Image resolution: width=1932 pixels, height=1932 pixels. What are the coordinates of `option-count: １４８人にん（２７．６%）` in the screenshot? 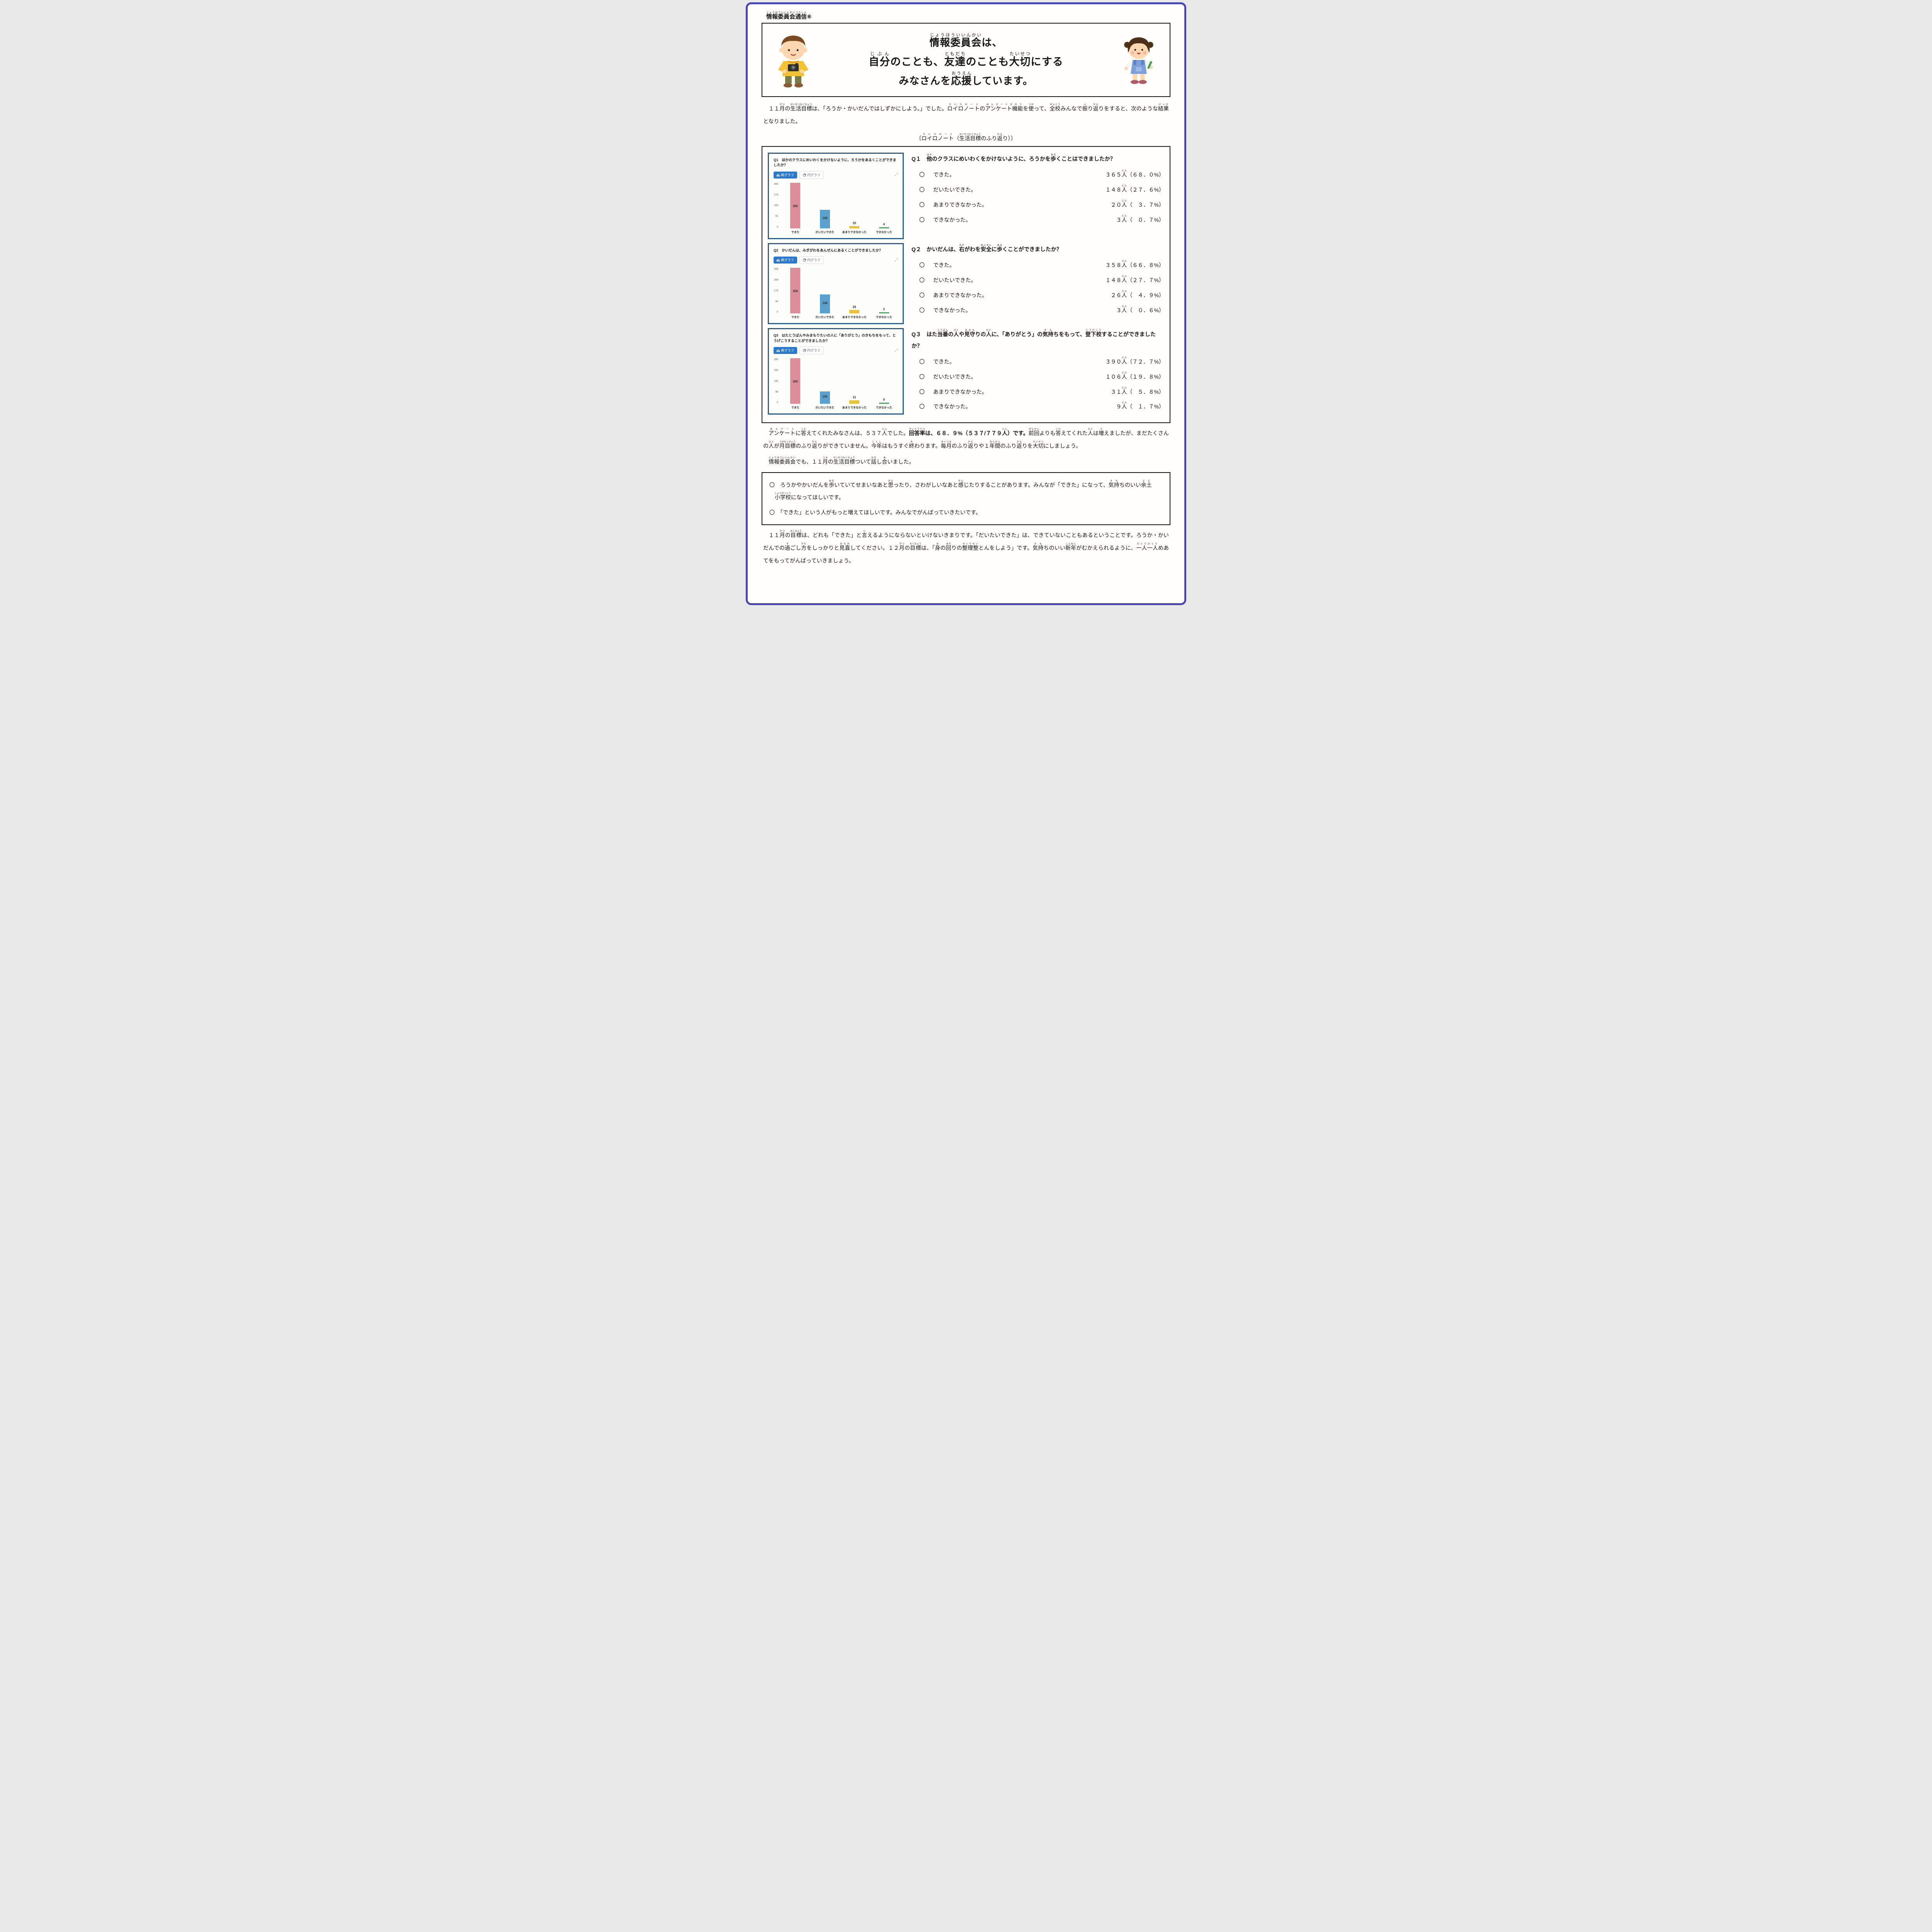 It's located at (1134, 189).